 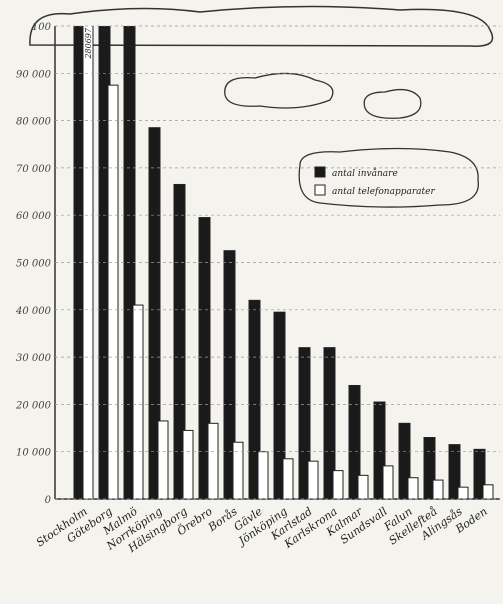 What do you see at coordinates (34, 264) in the screenshot?
I see `y-tick-label: 50 000` at bounding box center [34, 264].